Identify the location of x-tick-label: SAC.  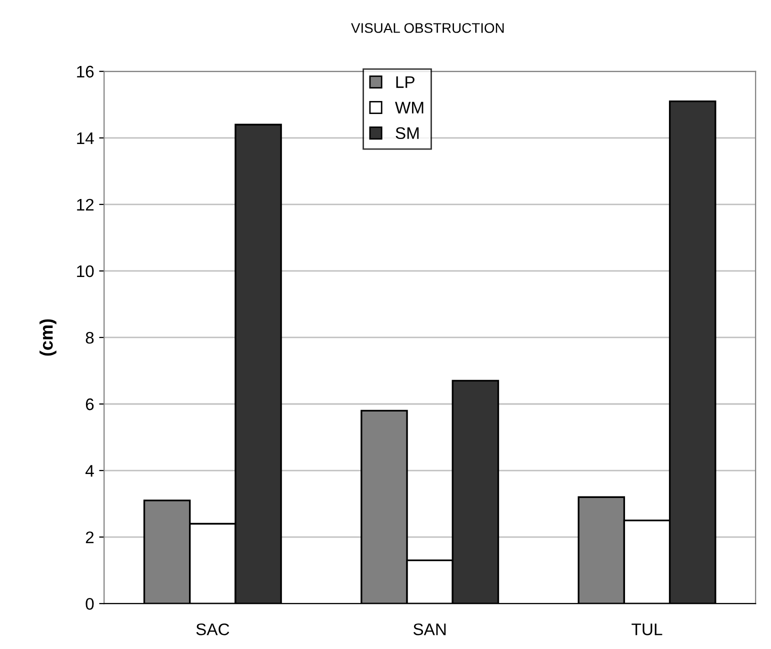
(213, 629).